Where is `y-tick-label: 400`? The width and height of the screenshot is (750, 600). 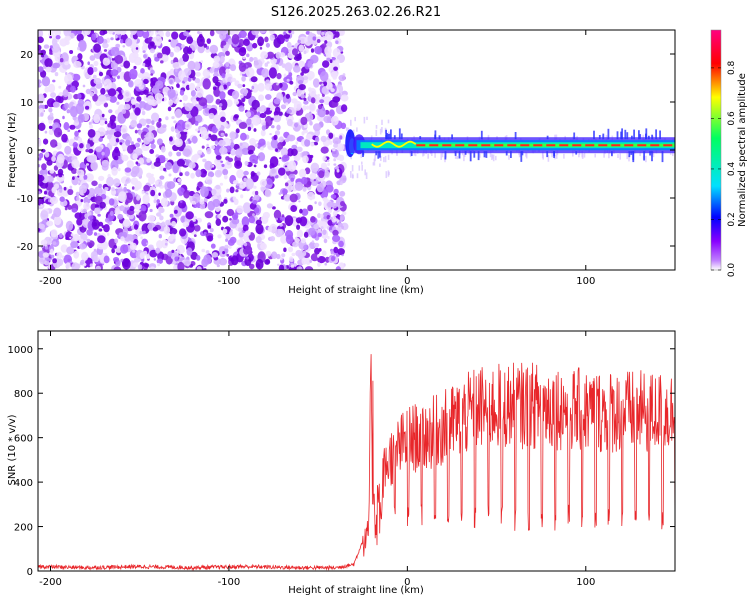
y-tick-label: 400 is located at coordinates (23, 483).